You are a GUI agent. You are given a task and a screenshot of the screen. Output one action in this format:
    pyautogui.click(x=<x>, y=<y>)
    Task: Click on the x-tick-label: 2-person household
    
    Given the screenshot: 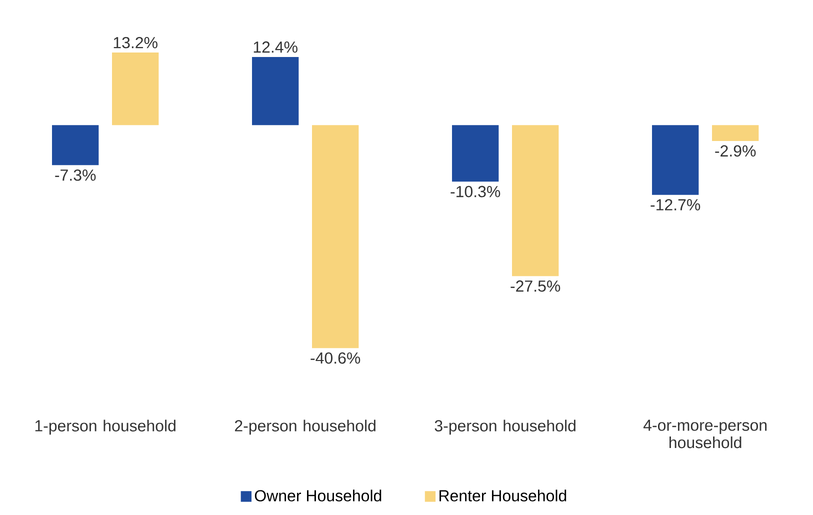 What is the action you would take?
    pyautogui.click(x=305, y=427)
    